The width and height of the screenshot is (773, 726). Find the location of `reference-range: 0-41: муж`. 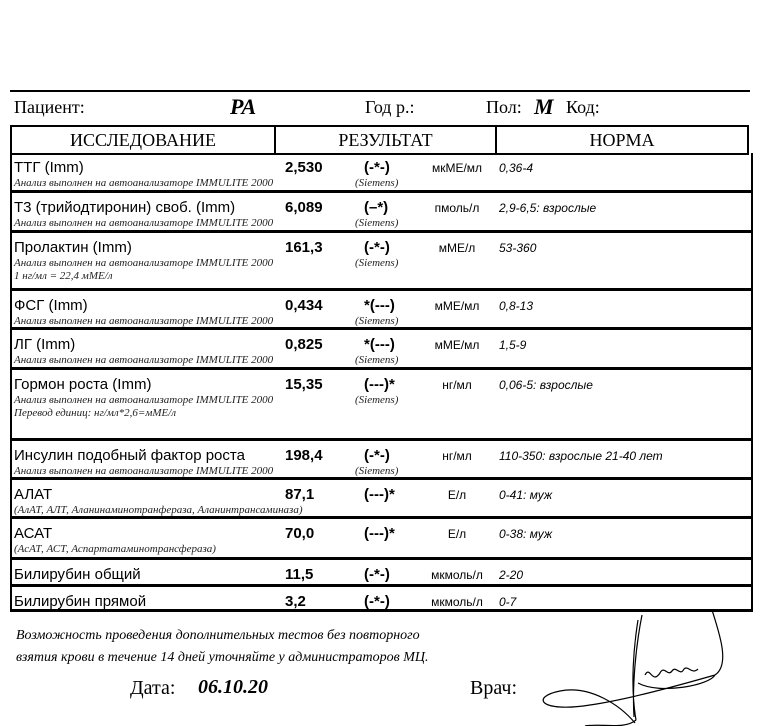

reference-range: 0-41: муж is located at coordinates (526, 495).